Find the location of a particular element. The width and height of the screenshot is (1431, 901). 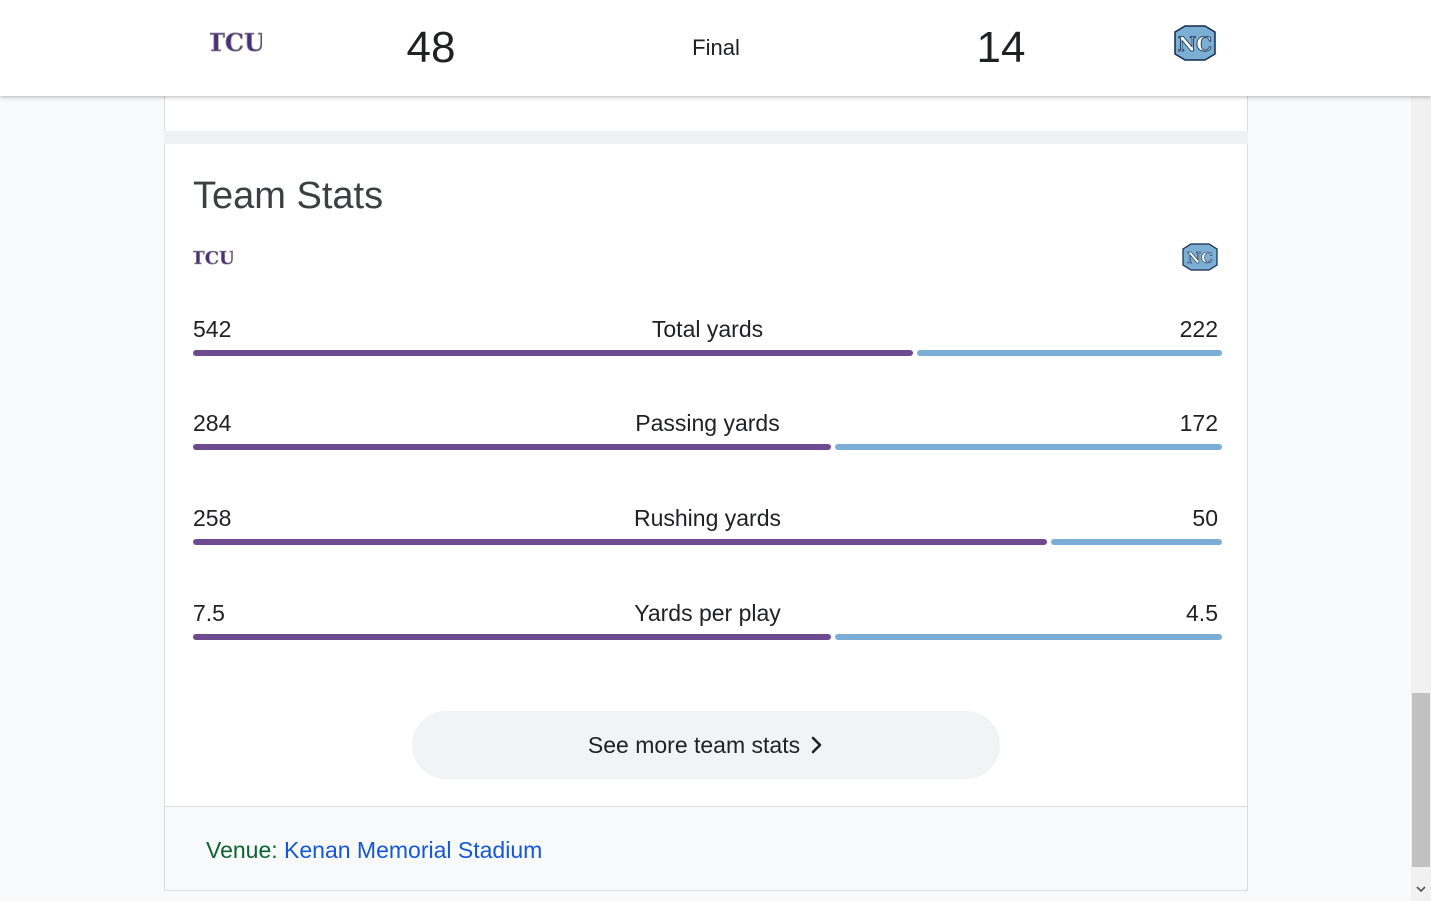

stat-label: Total yards is located at coordinates (707, 329).